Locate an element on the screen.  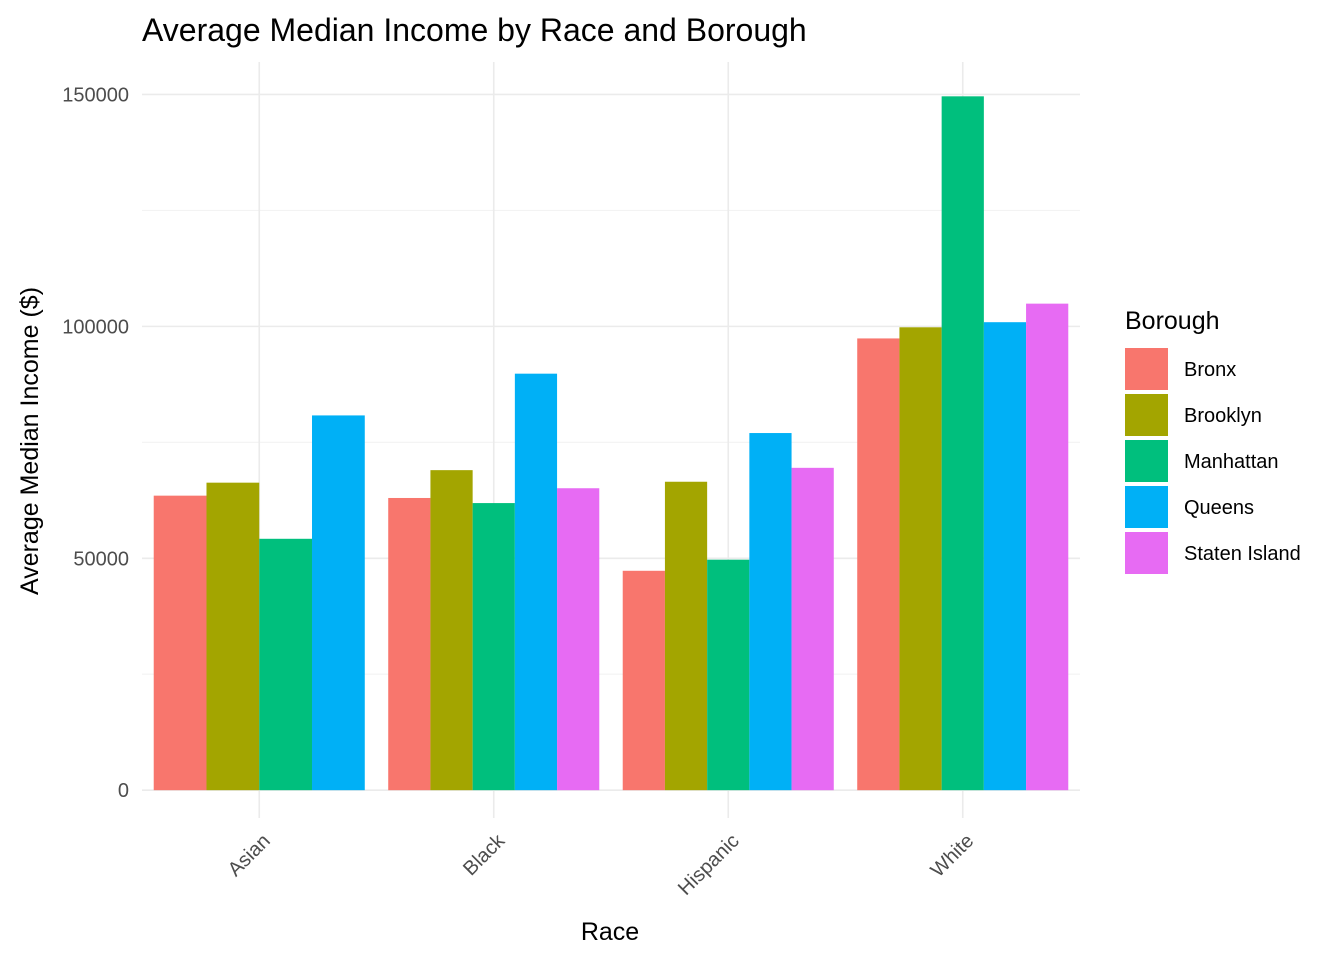
x-tick-label: Asian is located at coordinates (249, 855).